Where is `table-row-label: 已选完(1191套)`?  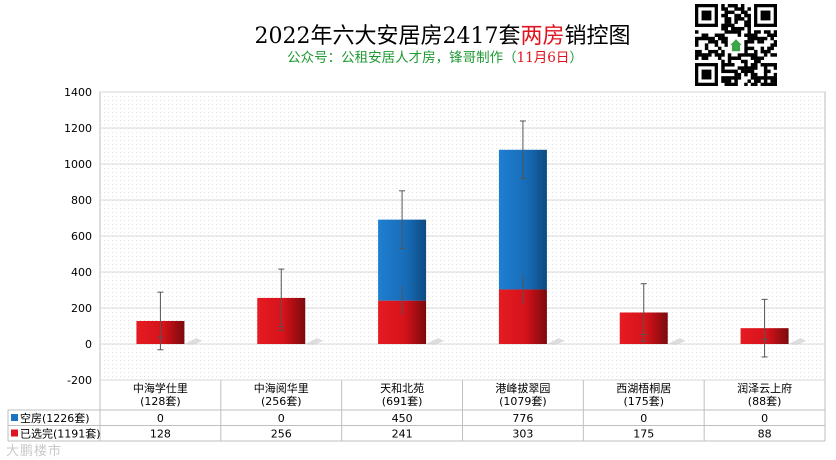
table-row-label: 已选完(1191套) is located at coordinates (60, 434).